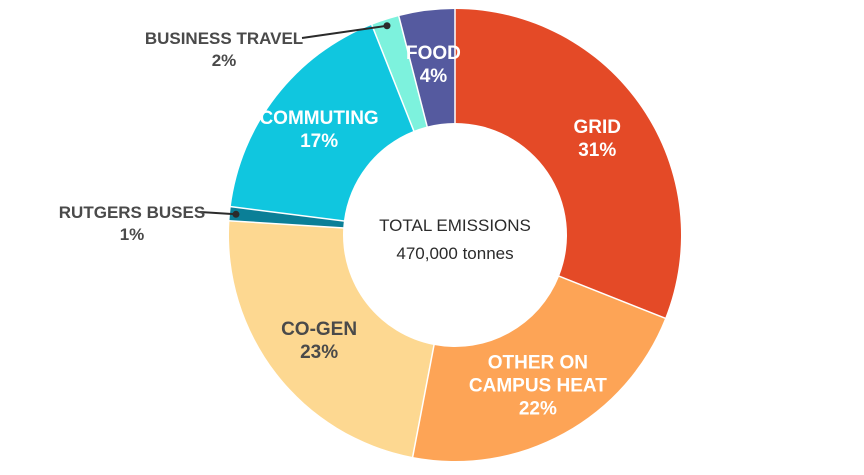 Image resolution: width=864 pixels, height=475 pixels. What do you see at coordinates (218, 213) in the screenshot?
I see `leader-line-rutgers-buses` at bounding box center [218, 213].